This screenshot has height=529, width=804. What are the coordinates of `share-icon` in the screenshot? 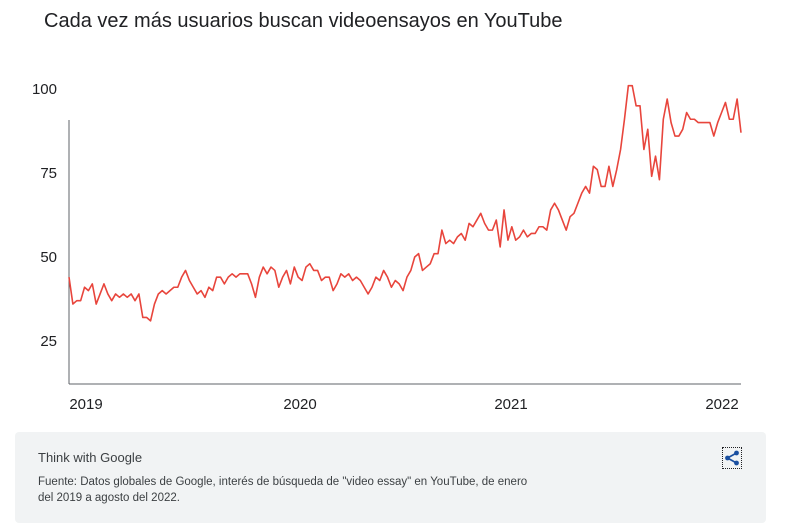 It's located at (732, 458).